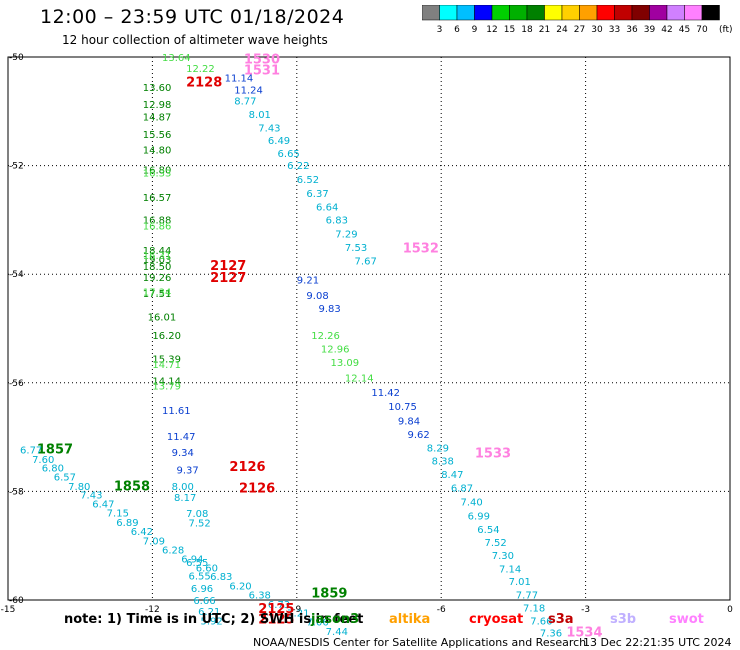 The width and height of the screenshot is (740, 650). Describe the element at coordinates (710, 13) in the screenshot. I see `colorbar-swatch` at that location.